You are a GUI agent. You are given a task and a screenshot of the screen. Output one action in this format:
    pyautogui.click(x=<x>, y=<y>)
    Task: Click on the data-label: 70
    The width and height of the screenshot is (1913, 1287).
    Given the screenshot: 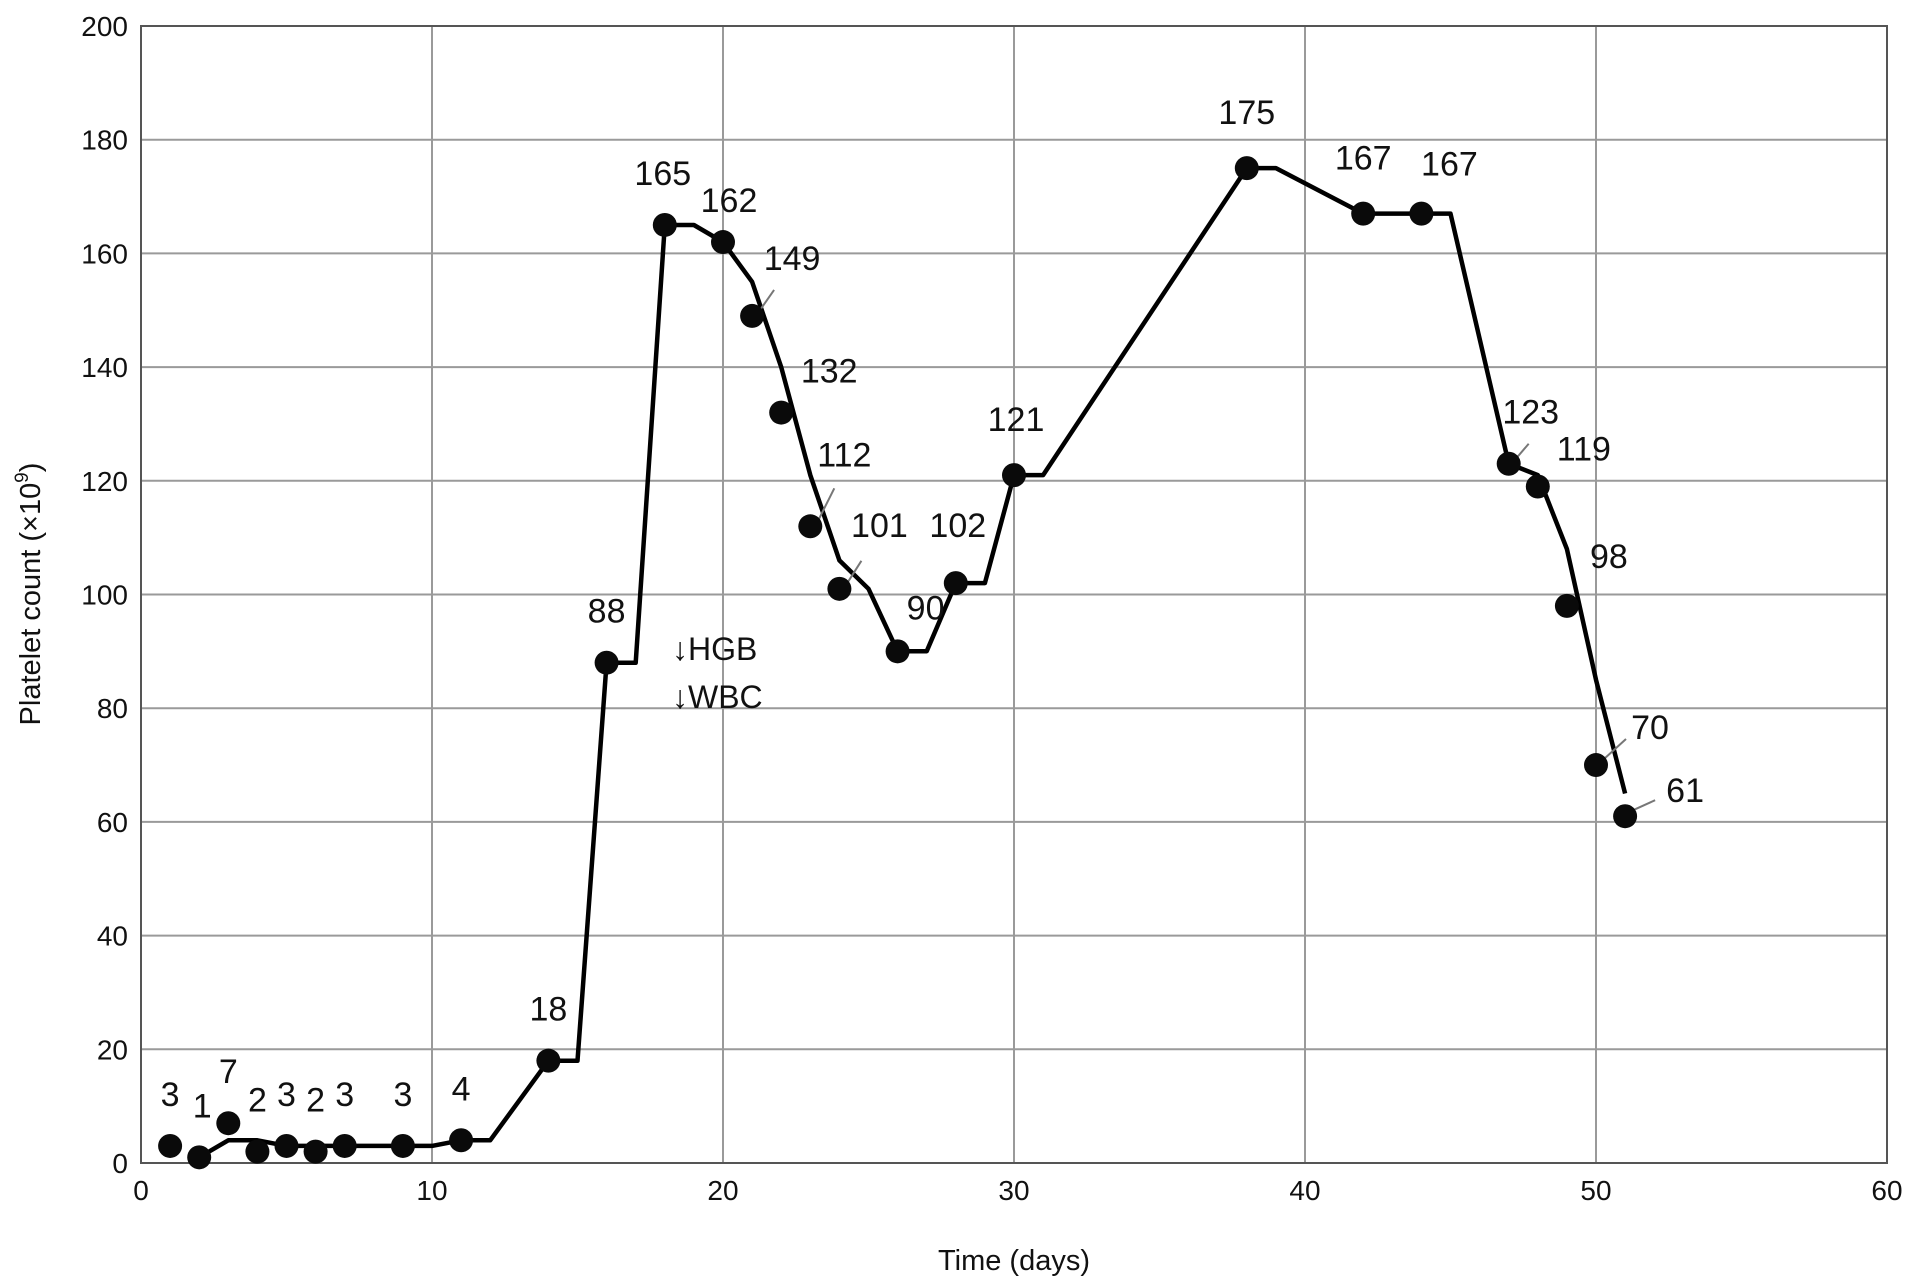 What is the action you would take?
    pyautogui.click(x=1650, y=728)
    